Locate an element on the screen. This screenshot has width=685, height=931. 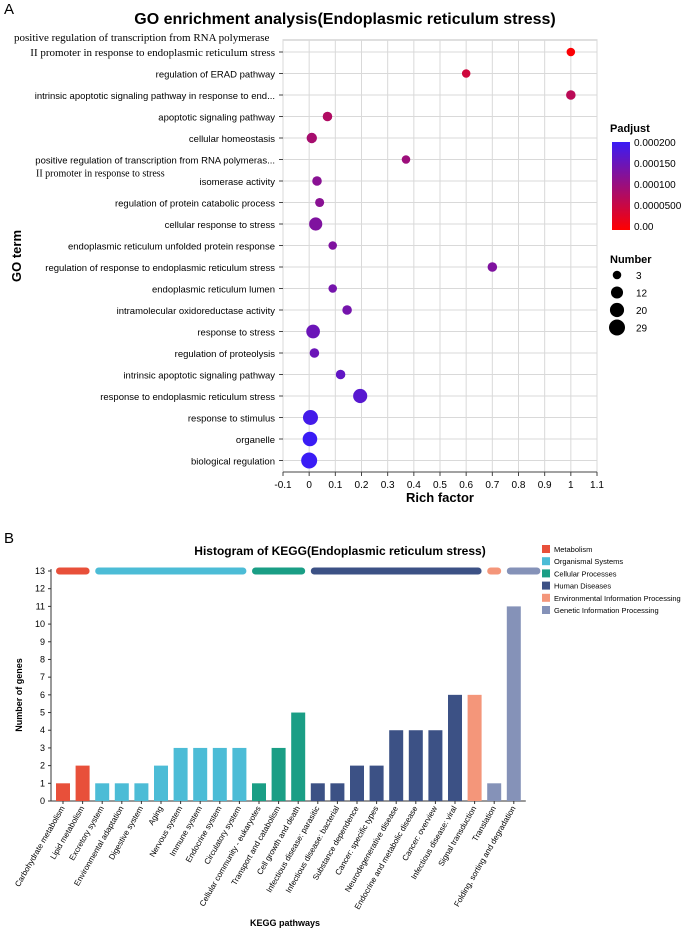
number-legend-label: 3 is located at coordinates (639, 276).